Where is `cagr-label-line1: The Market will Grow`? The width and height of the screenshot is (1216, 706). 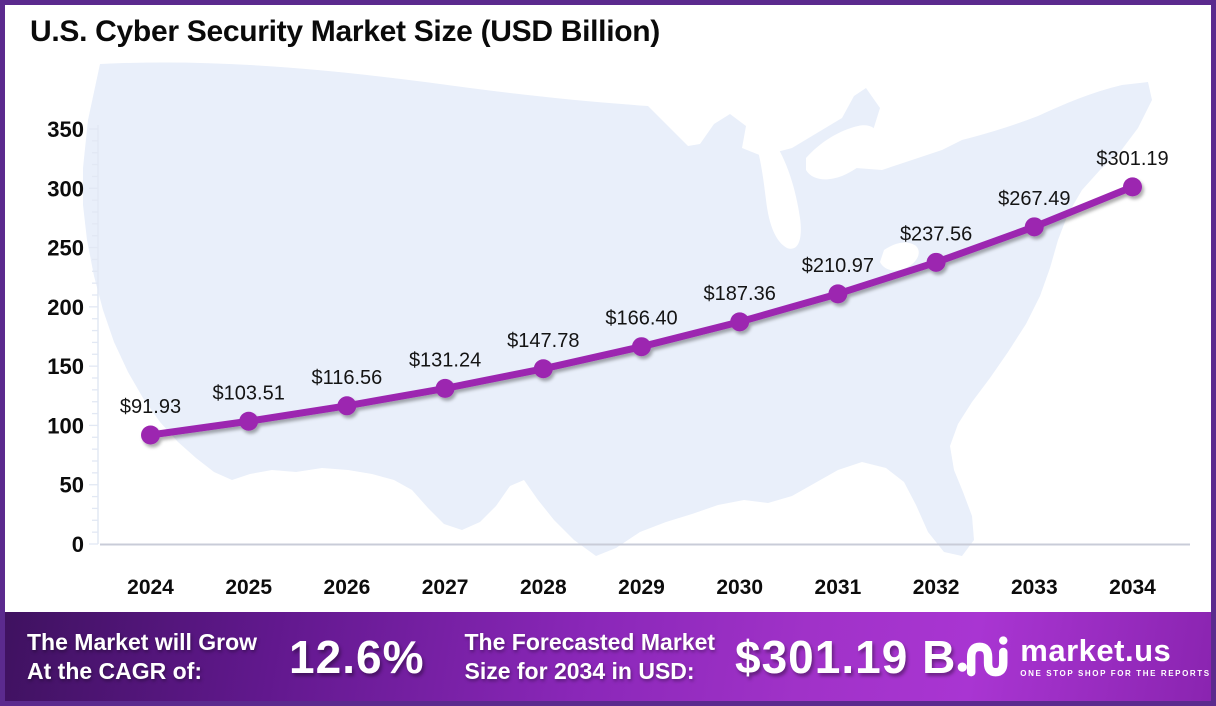
cagr-label-line1: The Market will Grow is located at coordinates (142, 642).